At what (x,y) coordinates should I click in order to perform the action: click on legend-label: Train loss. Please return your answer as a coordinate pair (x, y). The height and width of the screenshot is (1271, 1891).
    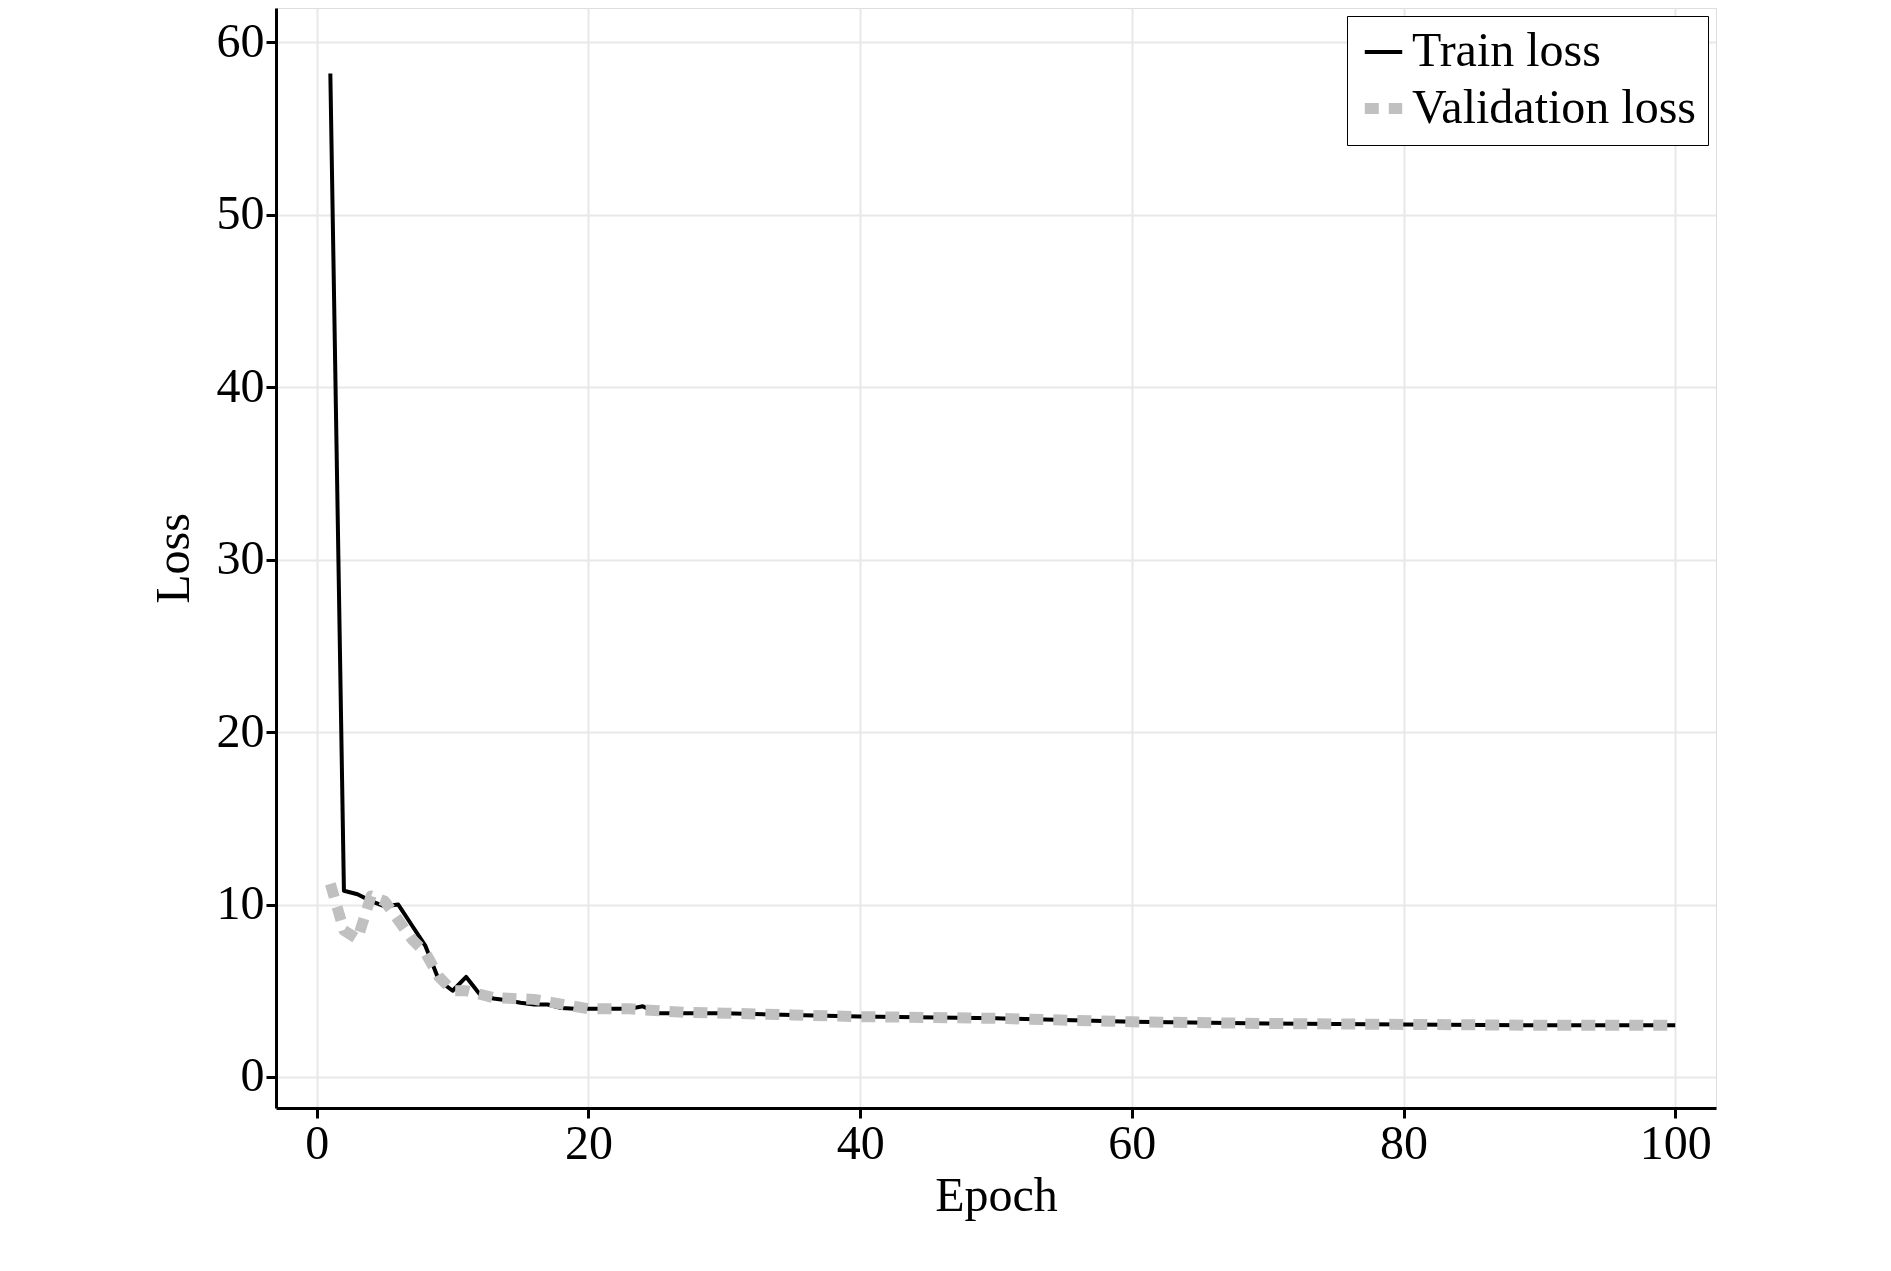
    Looking at the image, I should click on (1506, 49).